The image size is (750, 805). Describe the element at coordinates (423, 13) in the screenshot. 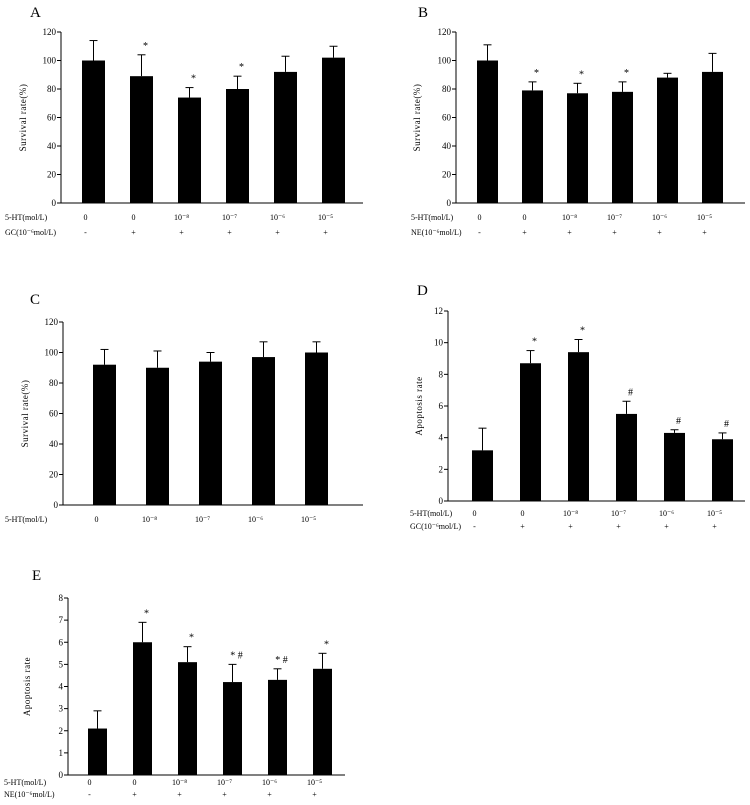

I see `panel-letter: B` at that location.